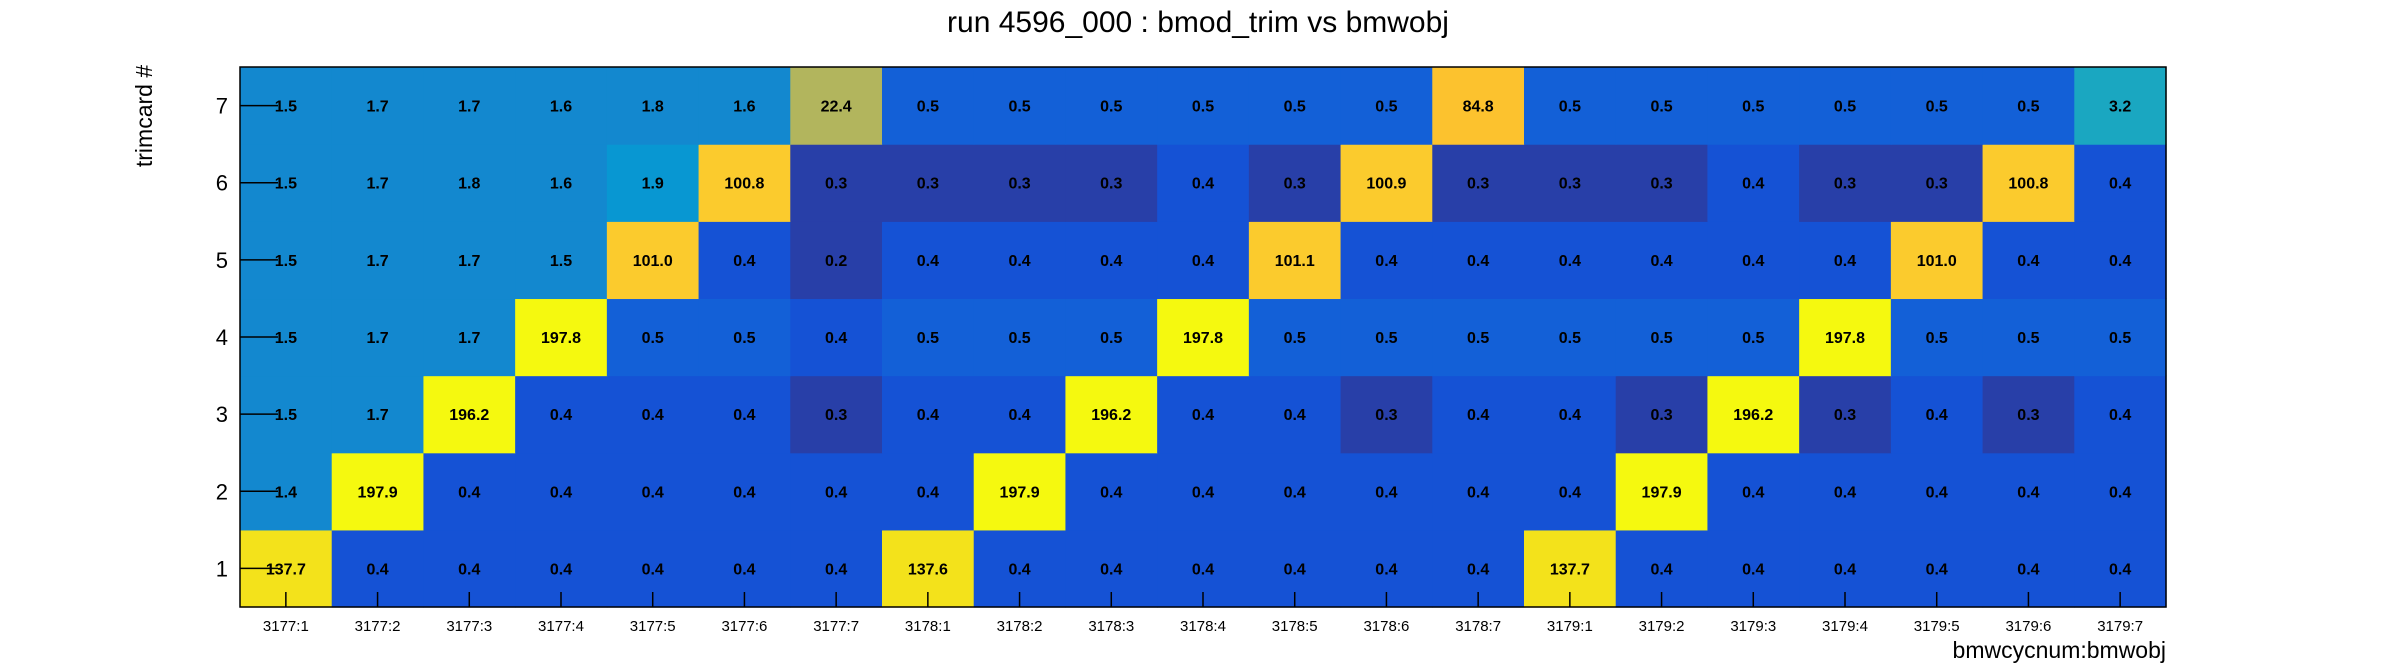  What do you see at coordinates (378, 492) in the screenshot?
I see `cell-value-label: 197.9` at bounding box center [378, 492].